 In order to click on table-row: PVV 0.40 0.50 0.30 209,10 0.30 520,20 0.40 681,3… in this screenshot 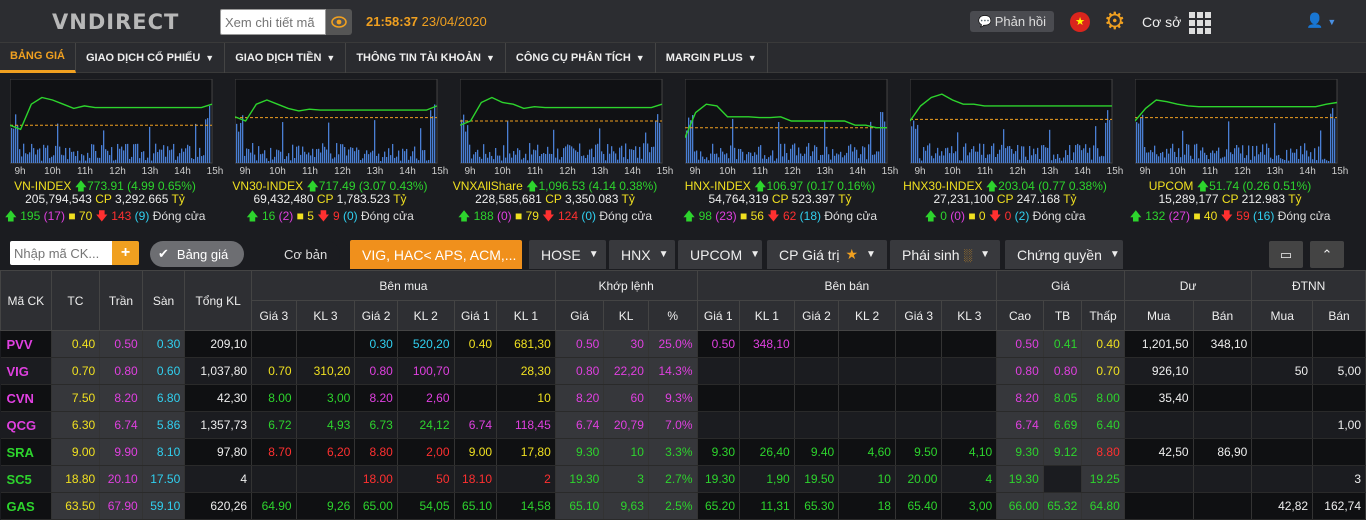, I will do `click(683, 344)`.